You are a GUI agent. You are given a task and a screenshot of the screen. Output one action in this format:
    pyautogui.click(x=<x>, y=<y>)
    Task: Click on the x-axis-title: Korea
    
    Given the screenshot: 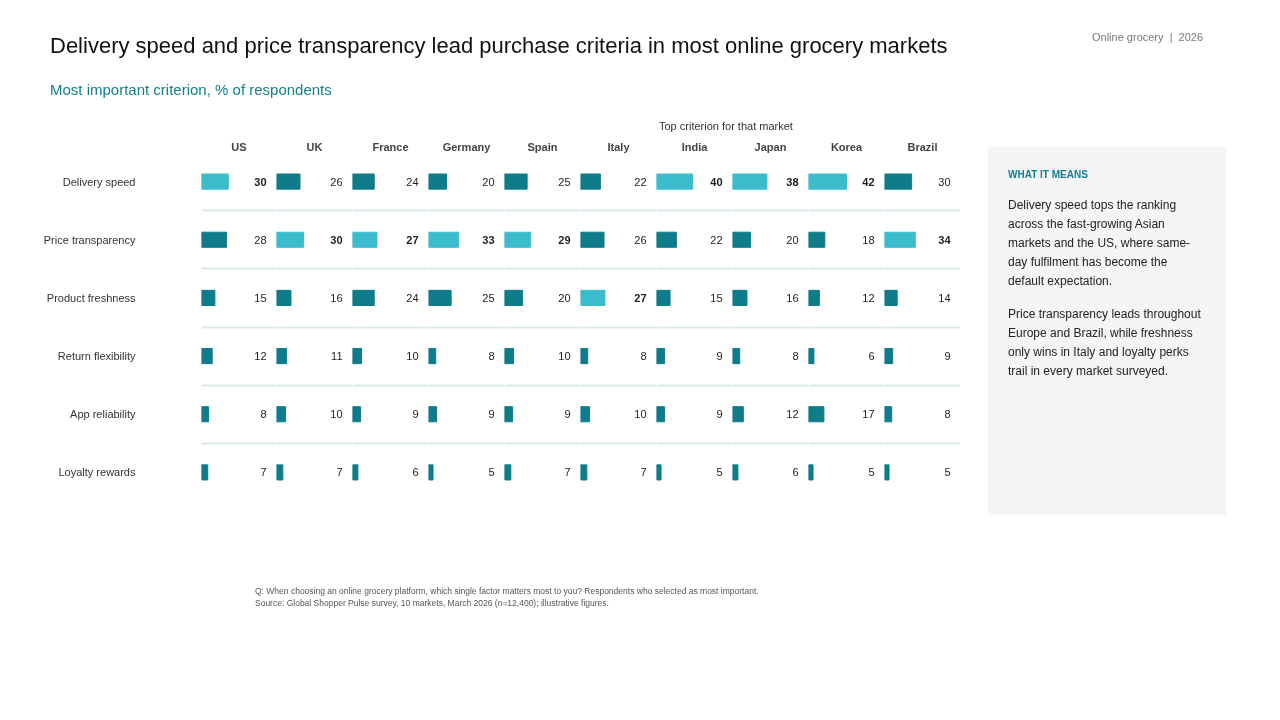 What is the action you would take?
    pyautogui.click(x=846, y=146)
    